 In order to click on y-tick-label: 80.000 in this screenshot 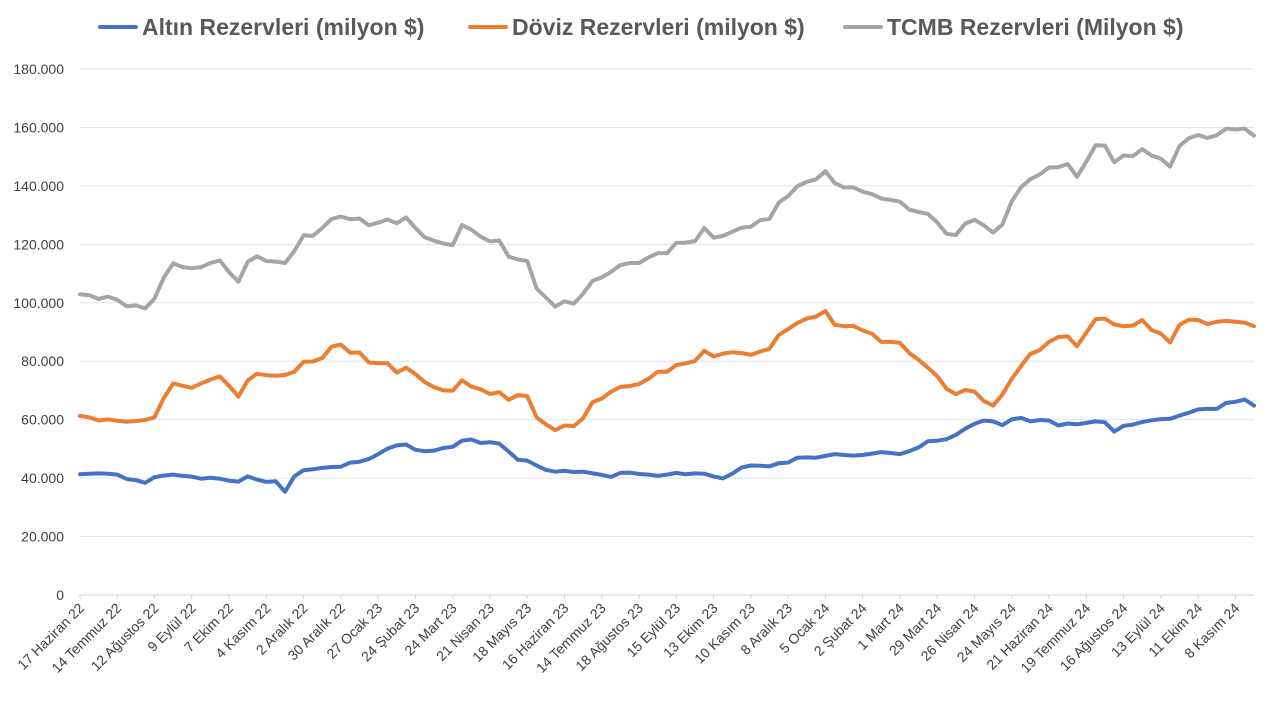, I will do `click(42, 361)`.